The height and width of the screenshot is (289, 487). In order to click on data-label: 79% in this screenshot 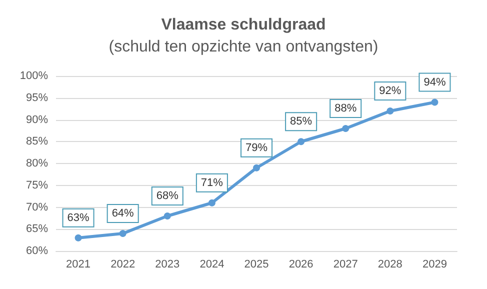, I will do `click(256, 148)`.